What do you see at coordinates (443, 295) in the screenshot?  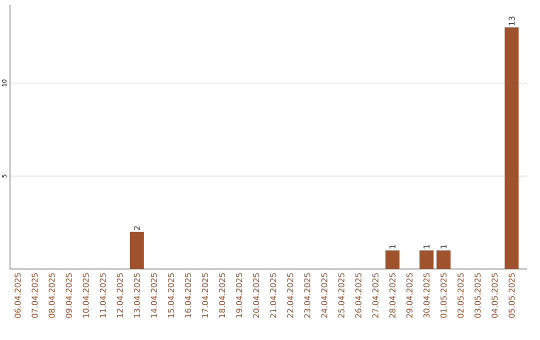 I see `x-tick-label: 01.05.2025` at bounding box center [443, 295].